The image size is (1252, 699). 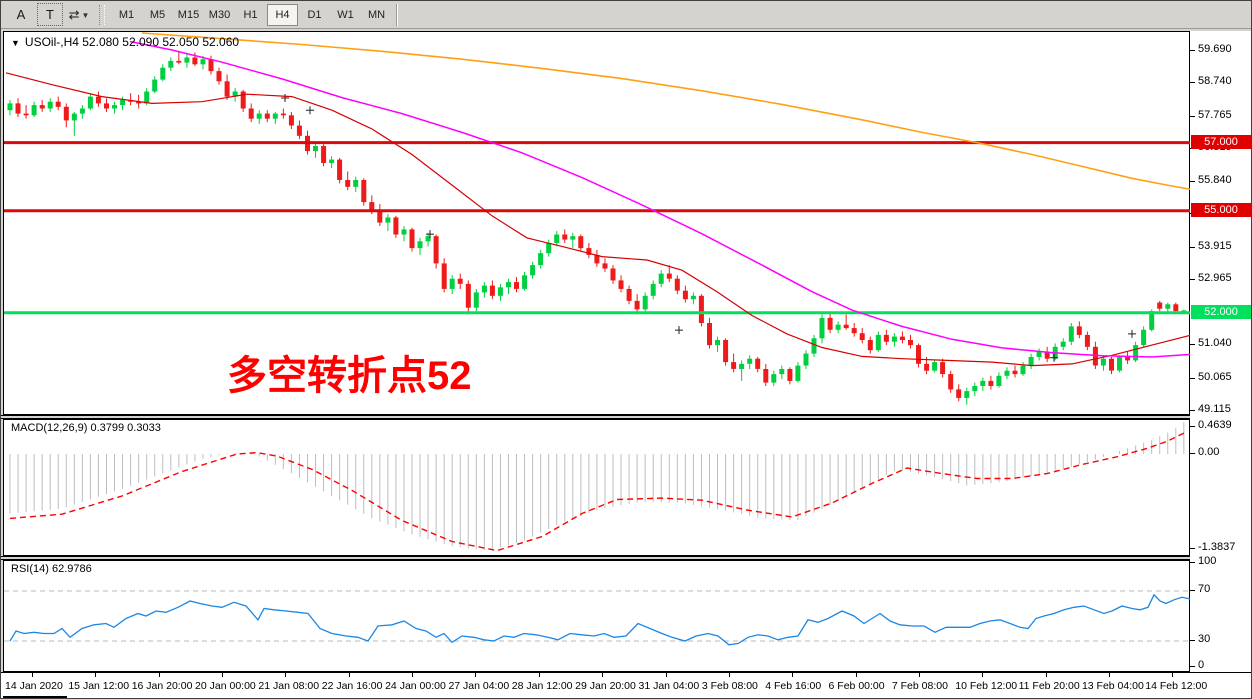 I want to click on rsi-chart, so click(x=597, y=618).